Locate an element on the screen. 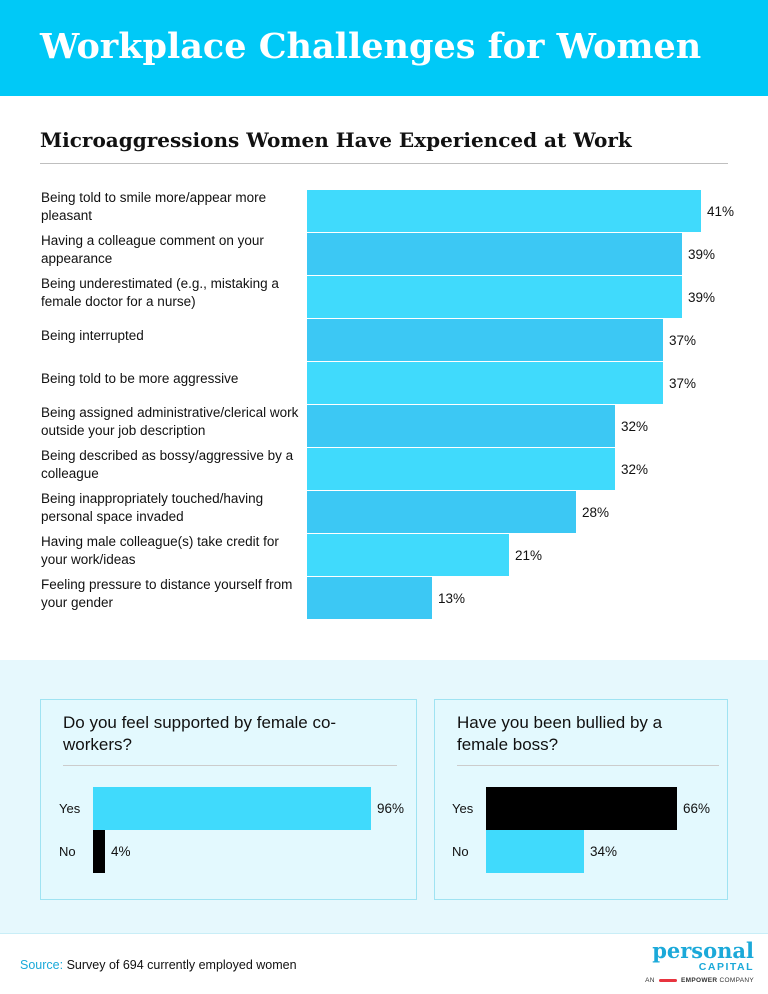 The width and height of the screenshot is (768, 994). logo-tag-brand: EMPOWER is located at coordinates (699, 980).